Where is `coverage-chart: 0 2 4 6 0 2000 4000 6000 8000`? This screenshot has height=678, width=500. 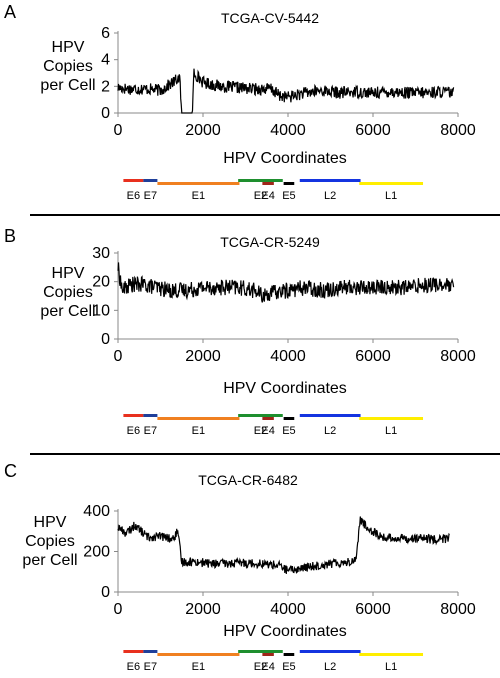 coverage-chart: 0 2 4 6 0 2000 4000 6000 8000 is located at coordinates (288, 82).